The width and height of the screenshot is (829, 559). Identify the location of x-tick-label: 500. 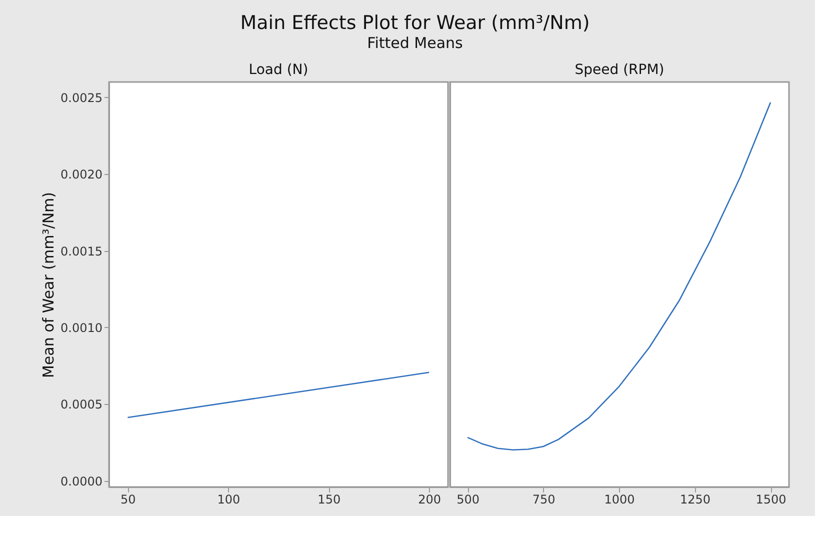
(468, 499).